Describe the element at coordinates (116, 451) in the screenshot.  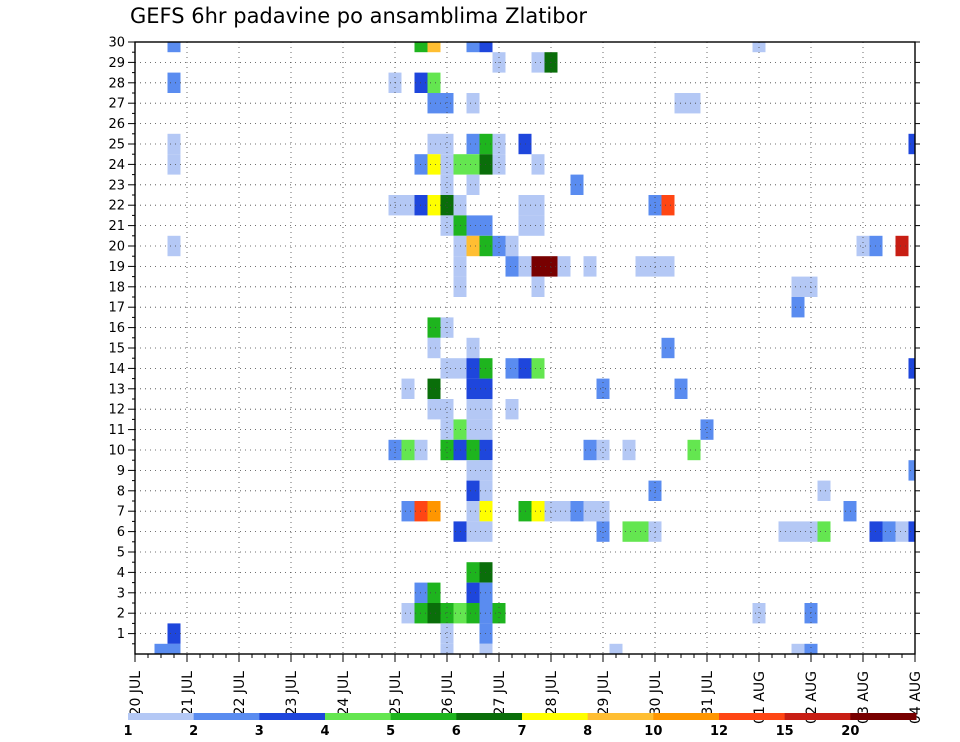
I see `y-tick-label: 10` at that location.